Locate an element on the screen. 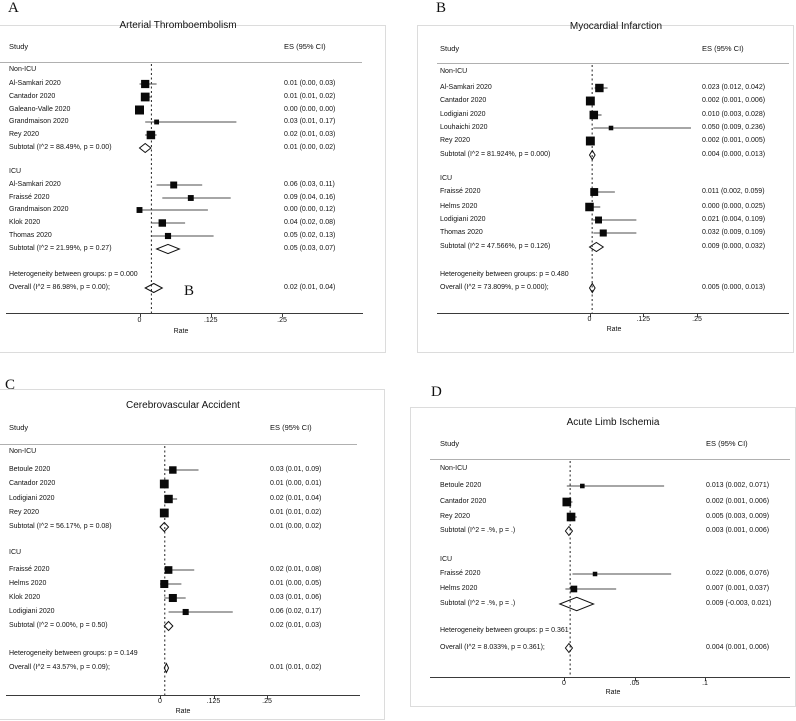  panel-a-x-axis-label: Rate is located at coordinates (181, 331).